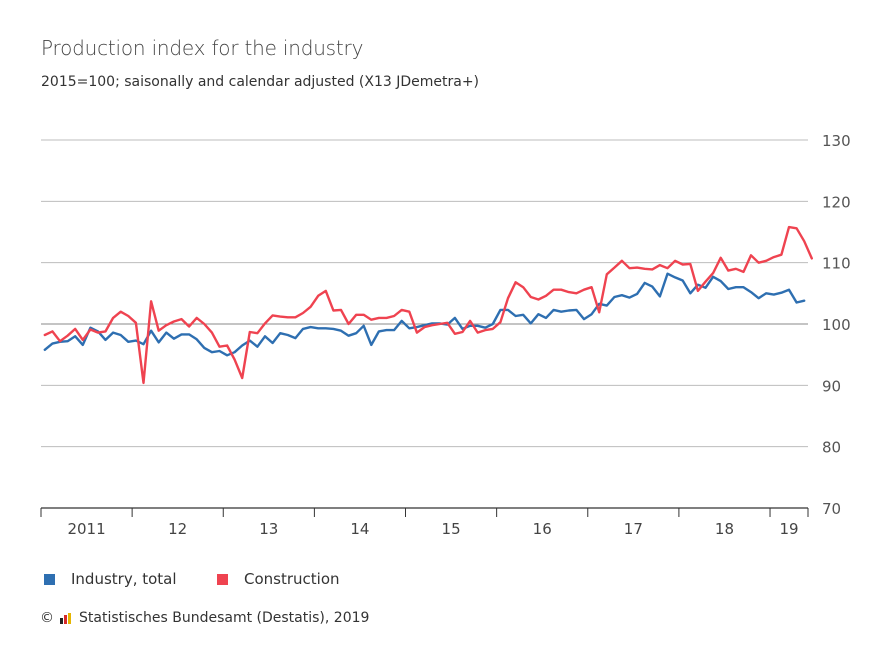  What do you see at coordinates (831, 448) in the screenshot?
I see `y-tick-label-80: 80` at bounding box center [831, 448].